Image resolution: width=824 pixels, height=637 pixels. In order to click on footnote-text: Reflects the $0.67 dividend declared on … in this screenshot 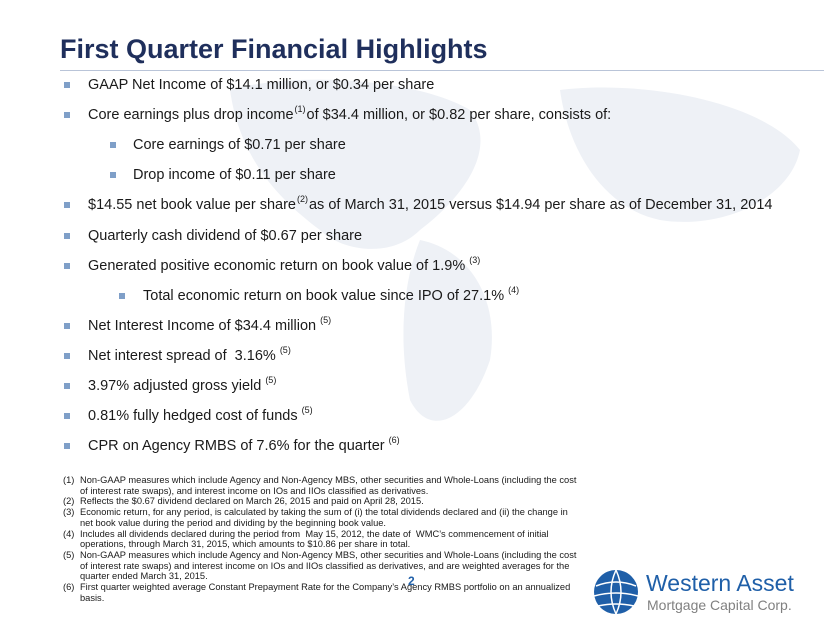, I will do `click(252, 501)`.